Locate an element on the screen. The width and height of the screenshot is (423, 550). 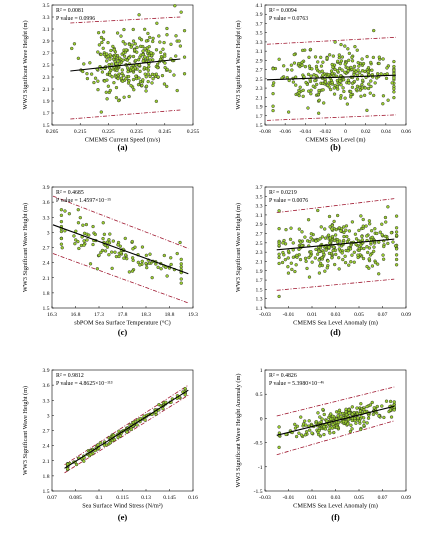
p-value-annotation: P value = 0.0076 is located at coordinates (288, 201).